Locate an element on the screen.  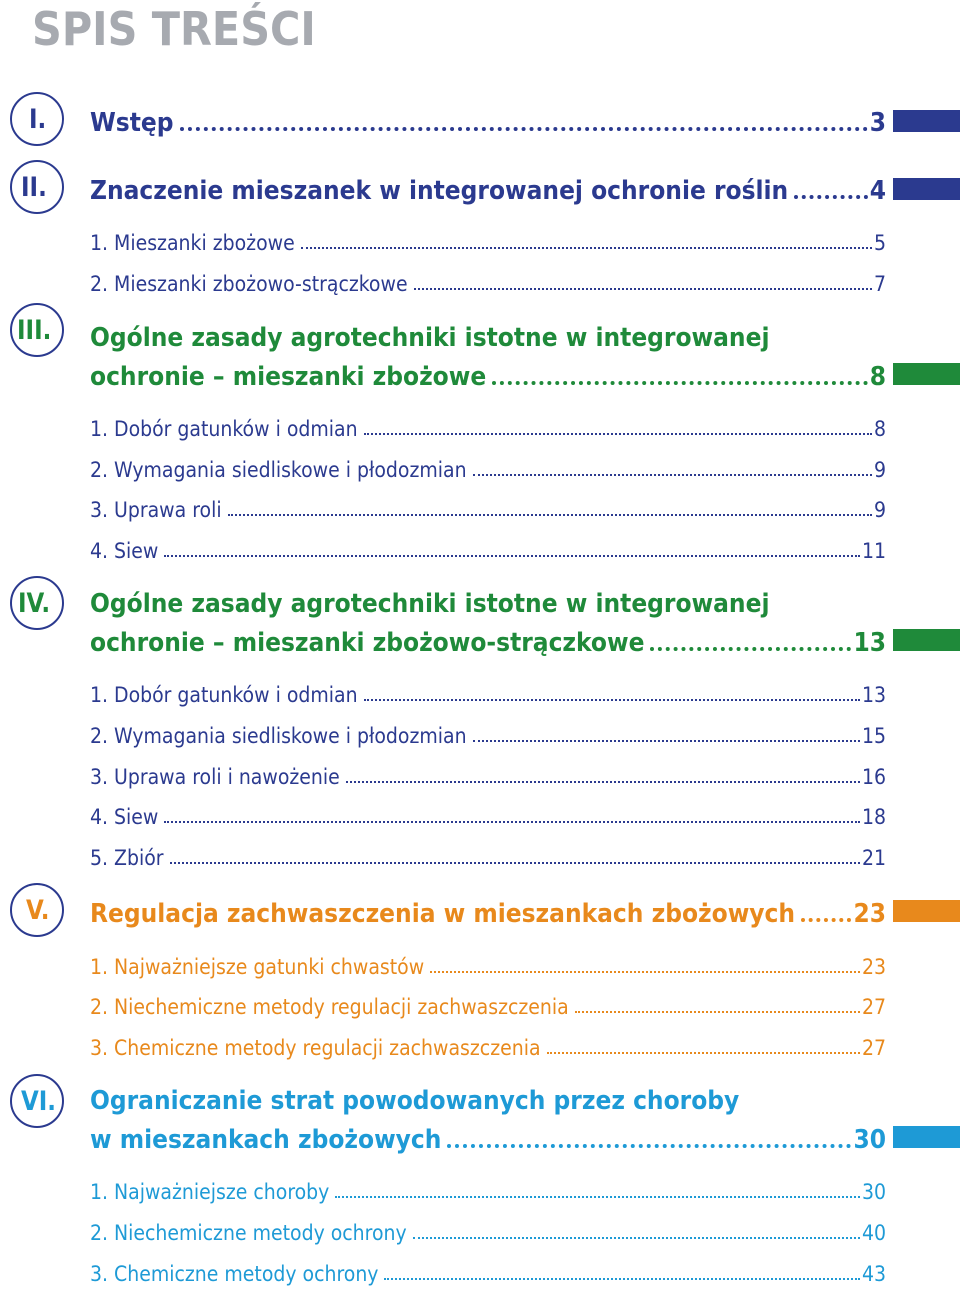
subsection-page-number: 11 is located at coordinates (873, 551).